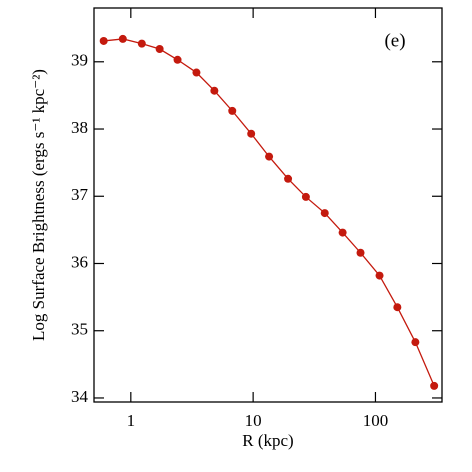 This screenshot has width=472, height=472. Describe the element at coordinates (80, 194) in the screenshot. I see `y-tick-label: 37` at that location.